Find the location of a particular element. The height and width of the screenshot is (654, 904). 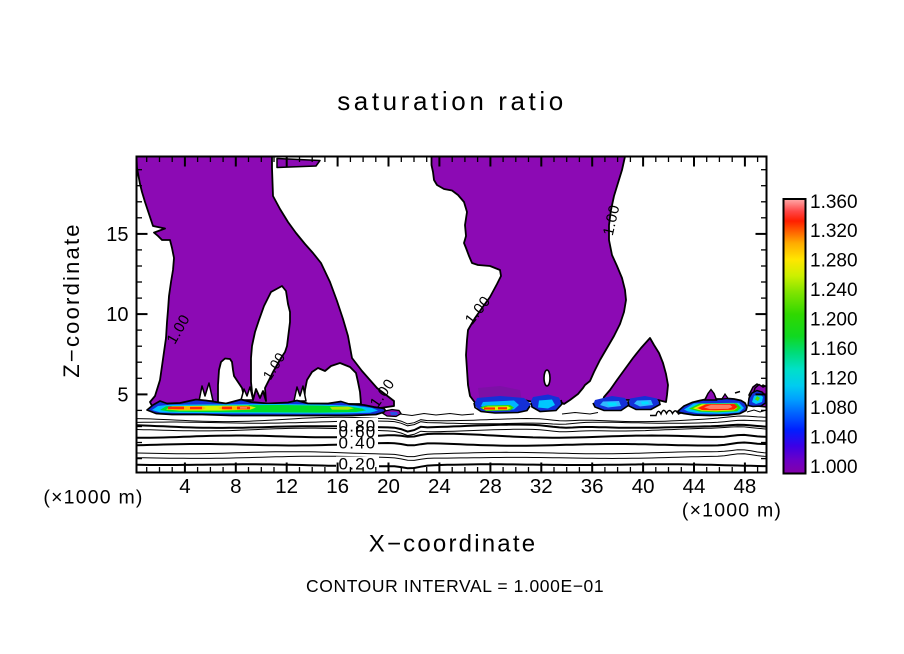

svg-text: 48 is located at coordinates (744, 486).